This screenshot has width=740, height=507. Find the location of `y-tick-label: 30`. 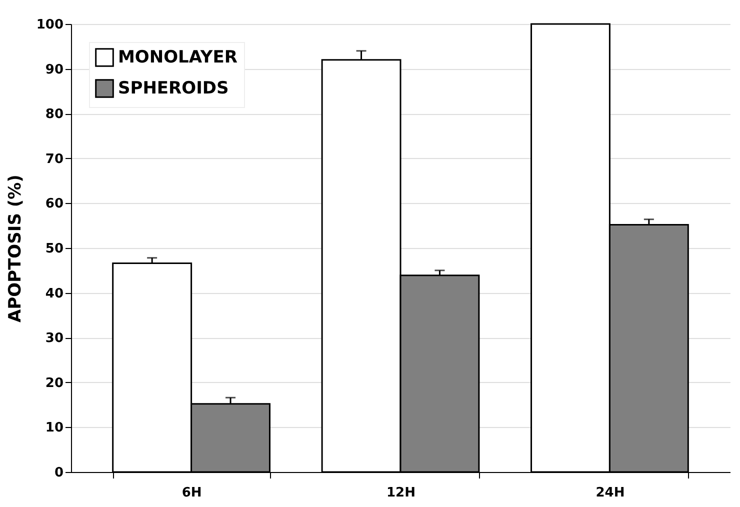

y-tick-label: 30 is located at coordinates (54, 338).